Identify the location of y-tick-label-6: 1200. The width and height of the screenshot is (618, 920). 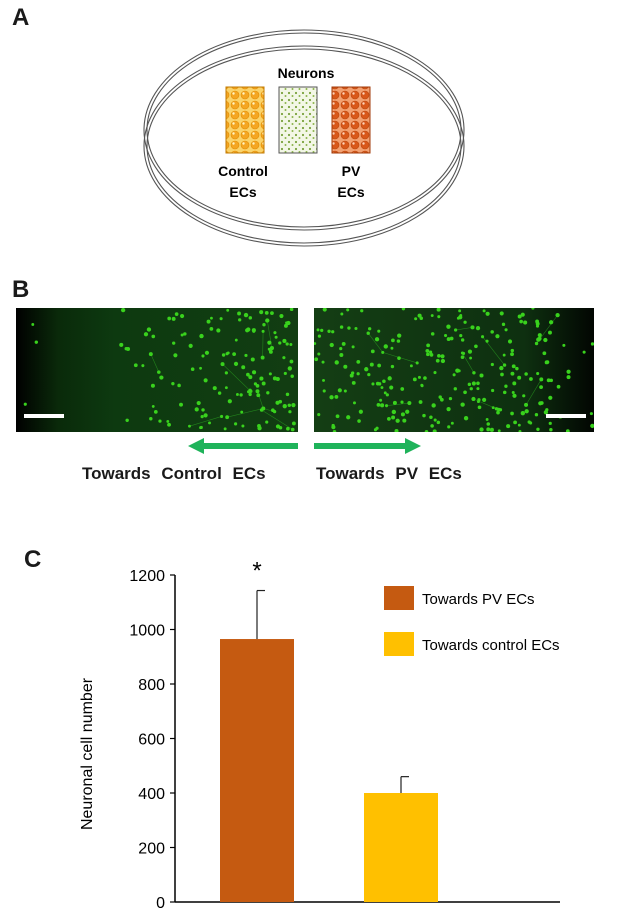
(147, 576).